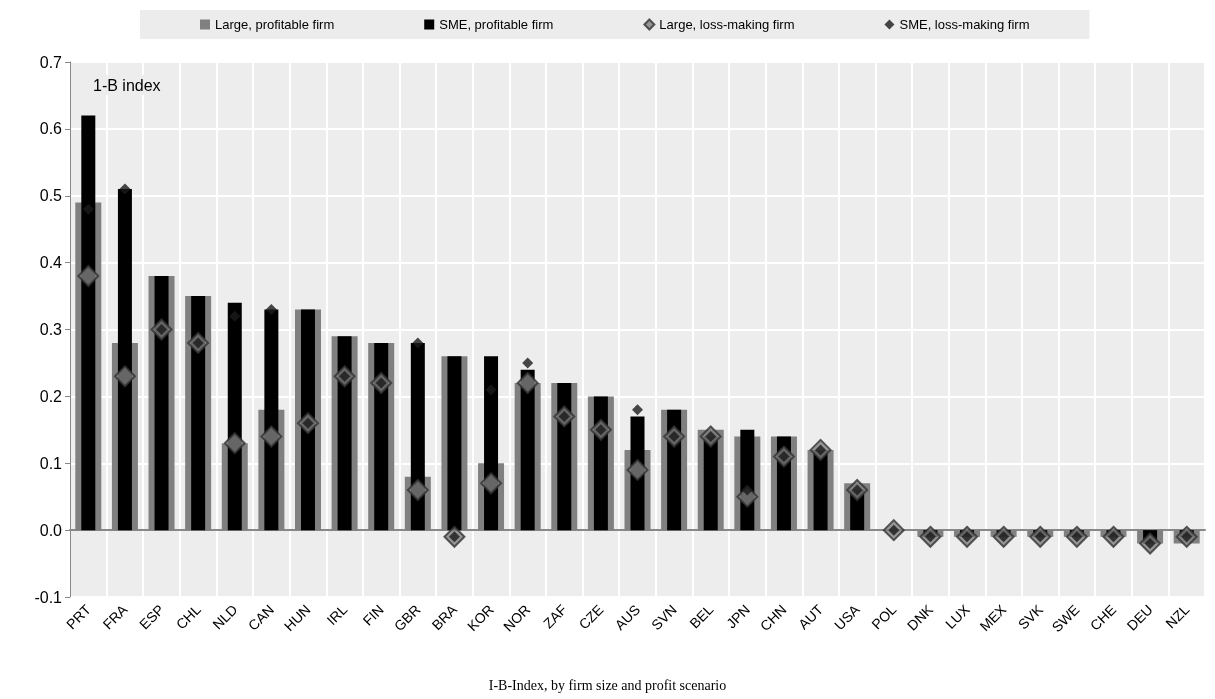 The image size is (1215, 699). I want to click on annotation: 1-B index, so click(127, 85).